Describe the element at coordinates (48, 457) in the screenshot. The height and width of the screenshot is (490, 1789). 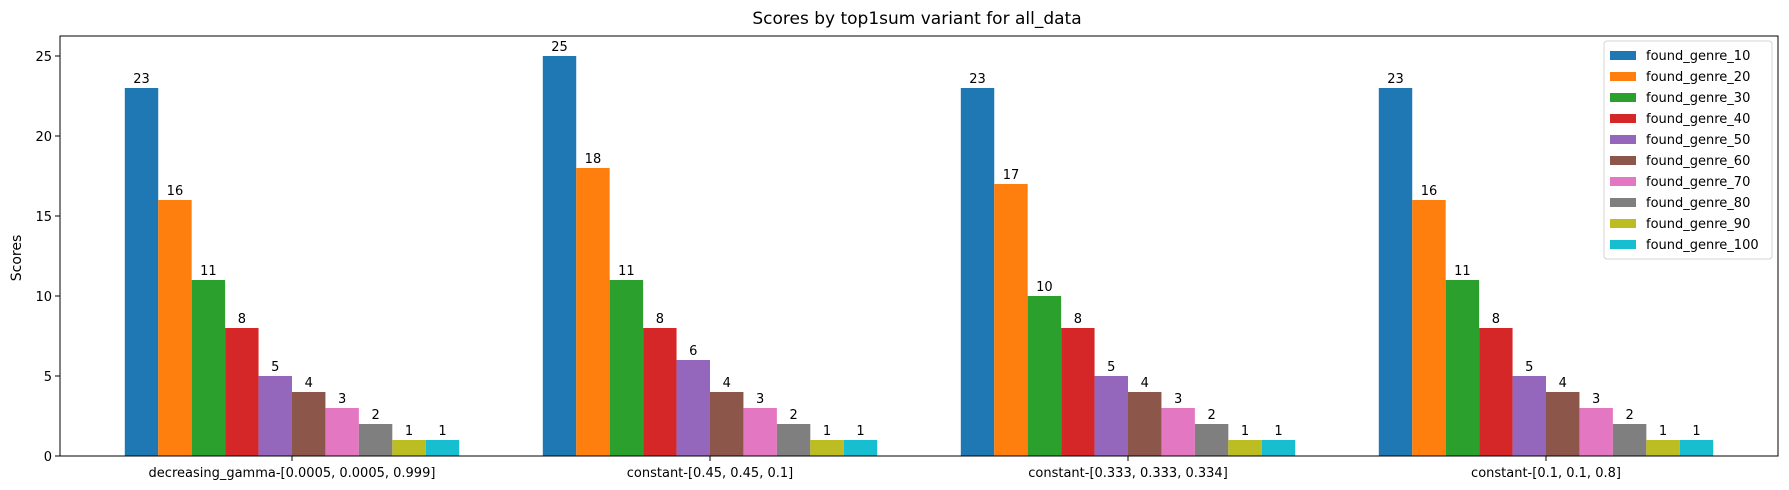
I see `y-tick-label: 0` at that location.